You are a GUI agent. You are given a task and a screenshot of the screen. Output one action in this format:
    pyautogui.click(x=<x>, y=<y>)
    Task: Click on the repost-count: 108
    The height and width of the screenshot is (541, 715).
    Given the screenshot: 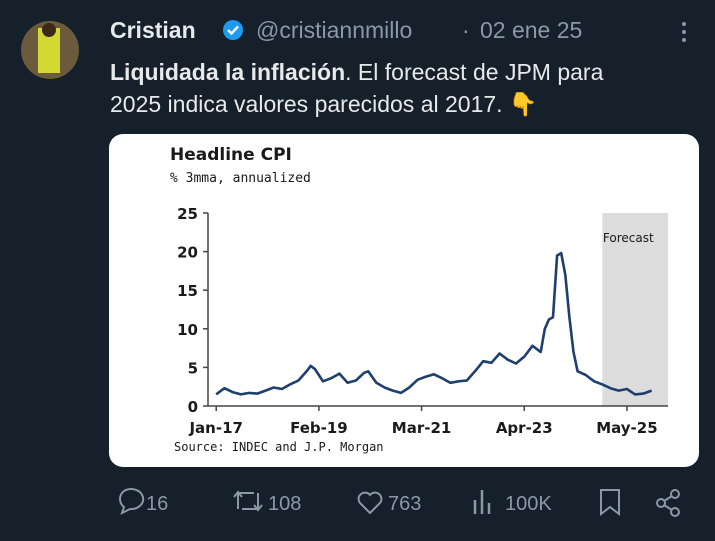 What is the action you would take?
    pyautogui.click(x=284, y=504)
    